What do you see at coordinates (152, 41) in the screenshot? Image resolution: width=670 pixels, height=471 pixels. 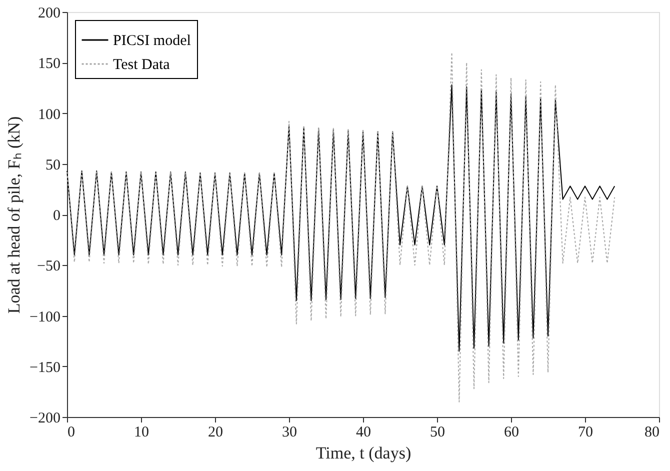 I see `legend-label: PICSI model` at bounding box center [152, 41].